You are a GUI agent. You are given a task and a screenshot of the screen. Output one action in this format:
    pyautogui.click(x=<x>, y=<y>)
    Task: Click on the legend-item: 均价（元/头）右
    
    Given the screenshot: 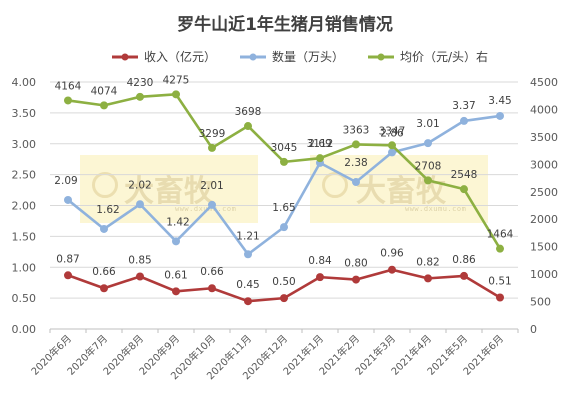 What is the action you would take?
    pyautogui.click(x=428, y=56)
    